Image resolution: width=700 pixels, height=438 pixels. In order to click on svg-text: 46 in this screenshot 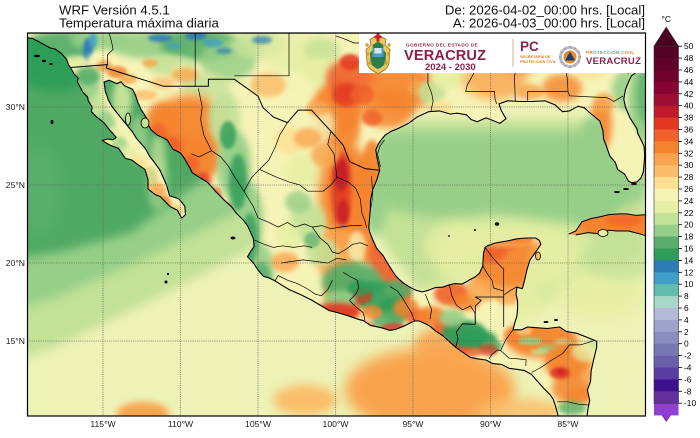, I will do `click(689, 70)`.